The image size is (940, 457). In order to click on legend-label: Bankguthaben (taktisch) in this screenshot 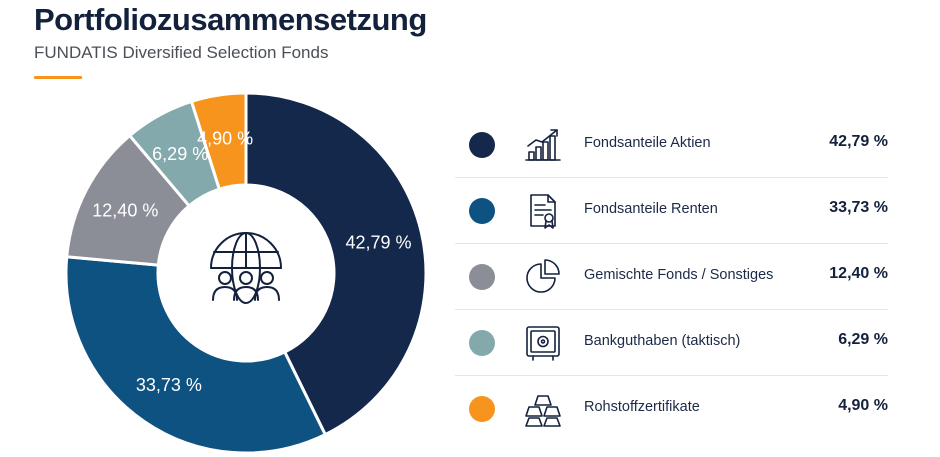, I will do `click(662, 341)`.